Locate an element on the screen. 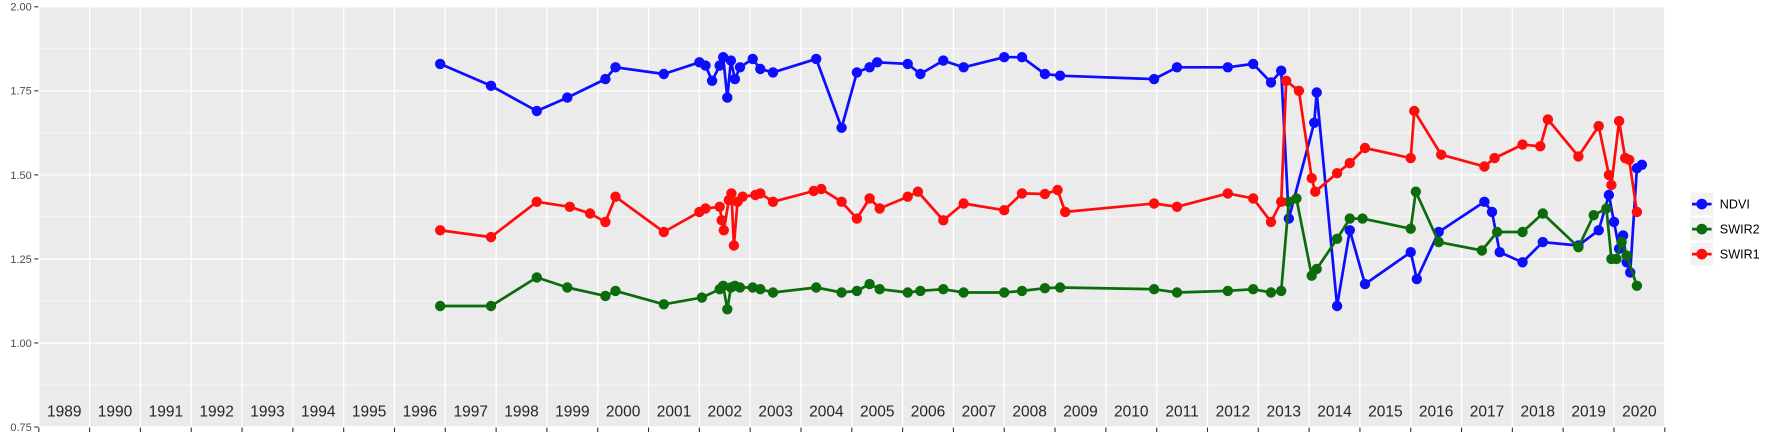 The height and width of the screenshot is (442, 1773). legend-key-point-icon is located at coordinates (1702, 254).